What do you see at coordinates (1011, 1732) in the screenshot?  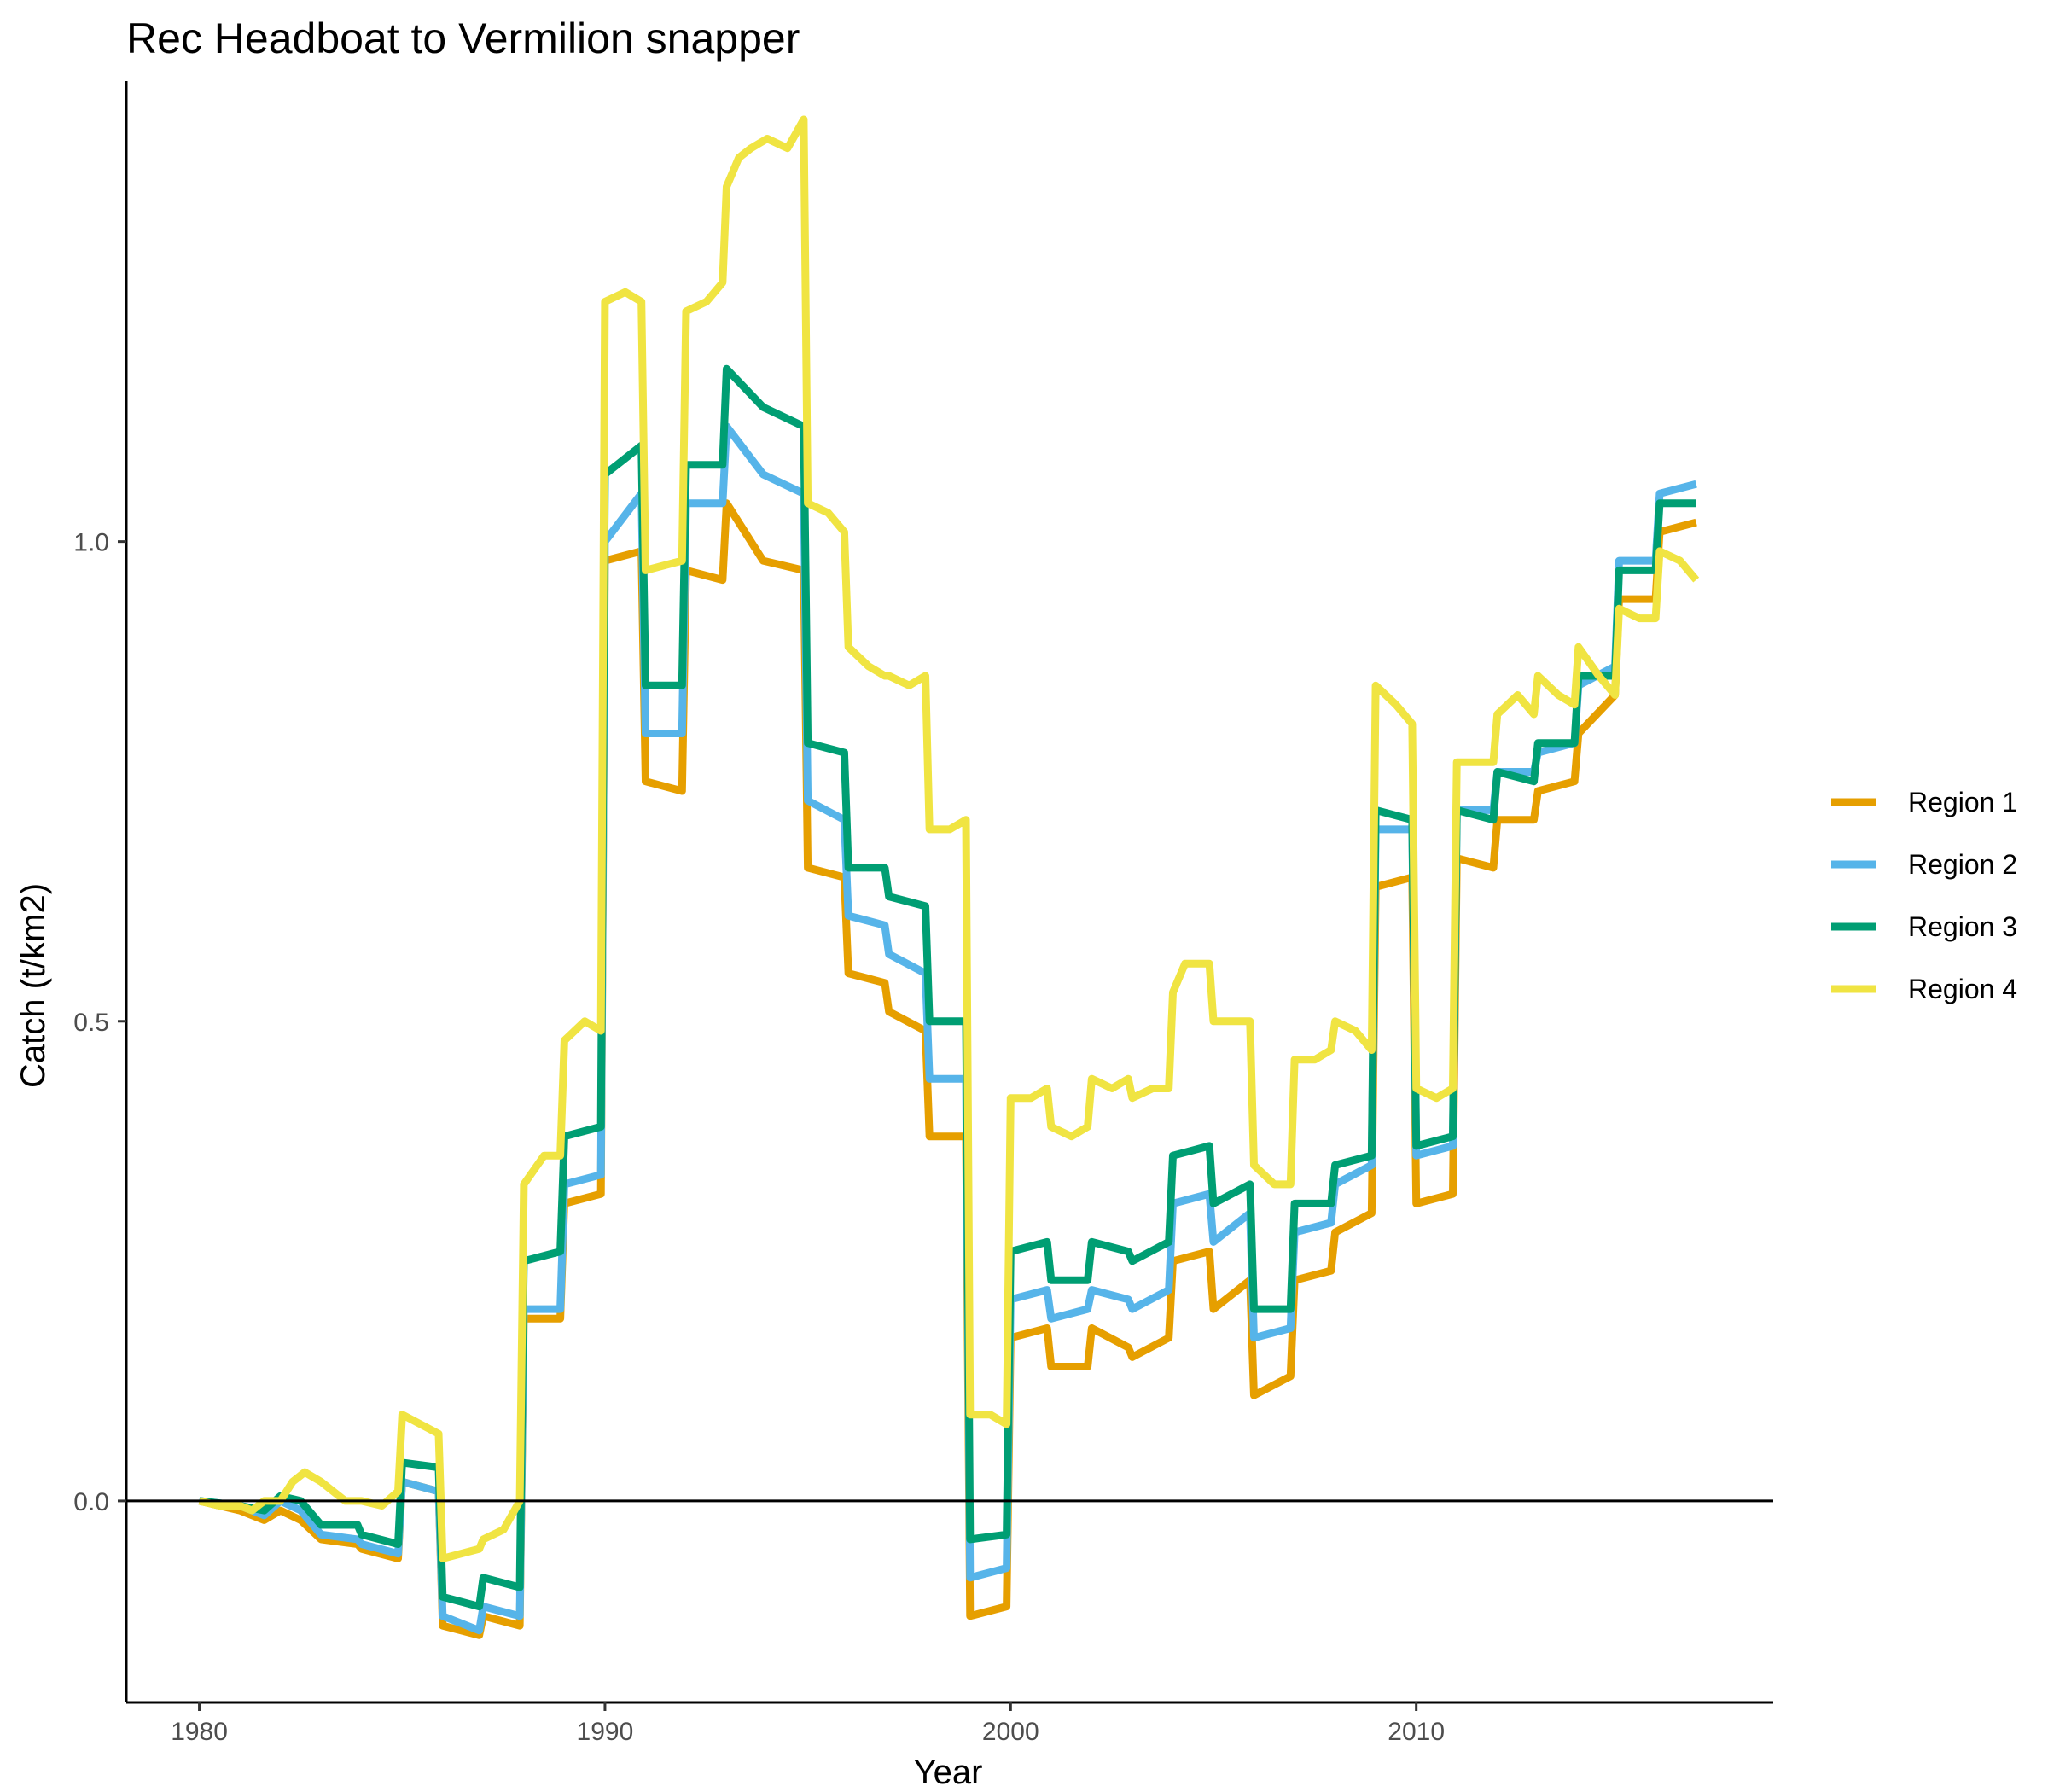 I see `x-tick-label: 2000` at bounding box center [1011, 1732].